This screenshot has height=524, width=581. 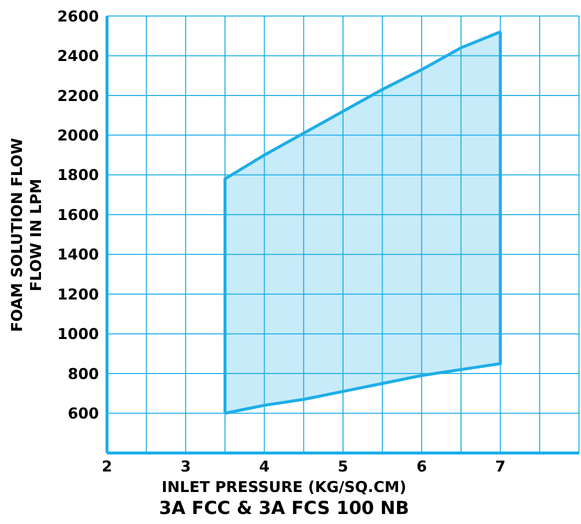 What do you see at coordinates (78, 56) in the screenshot?
I see `y-tick-label: 2400` at bounding box center [78, 56].